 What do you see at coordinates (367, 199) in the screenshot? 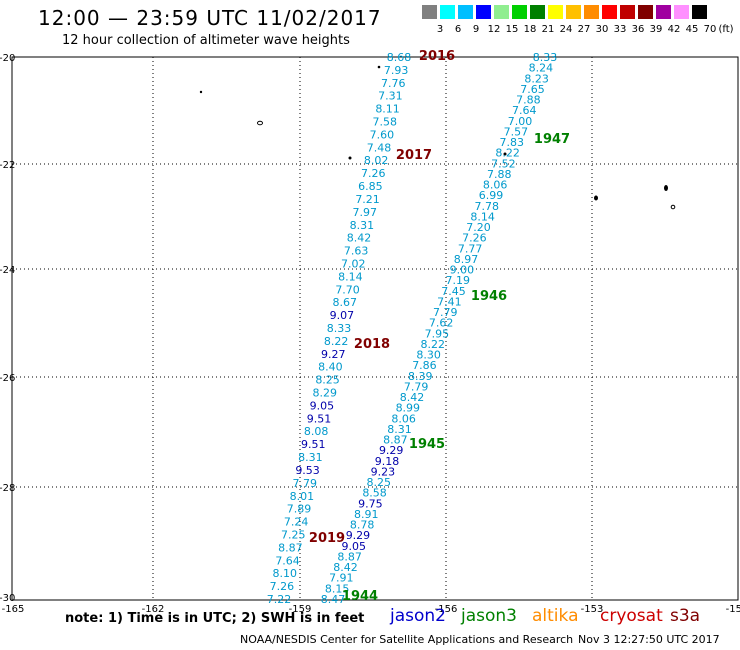
I see `swh-value: 7.21` at bounding box center [367, 199].